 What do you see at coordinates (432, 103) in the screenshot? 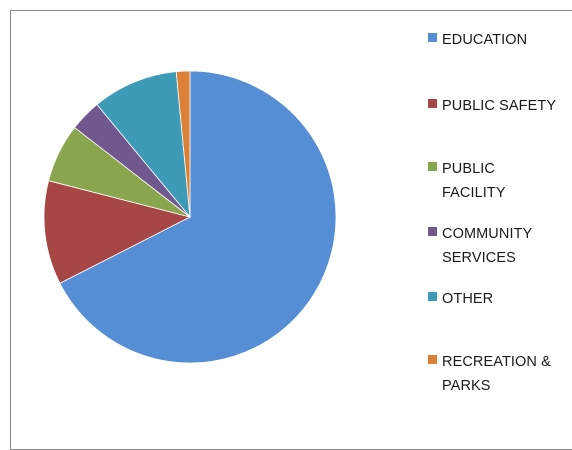
I see `legend-swatch-public-safety` at bounding box center [432, 103].